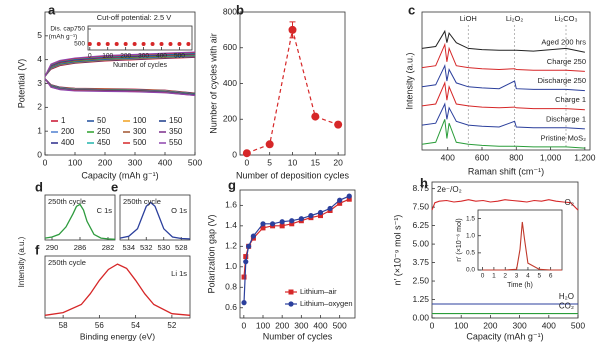 The height and width of the screenshot is (343, 600). I want to click on annotation: Li₂CO₃, so click(565, 18).